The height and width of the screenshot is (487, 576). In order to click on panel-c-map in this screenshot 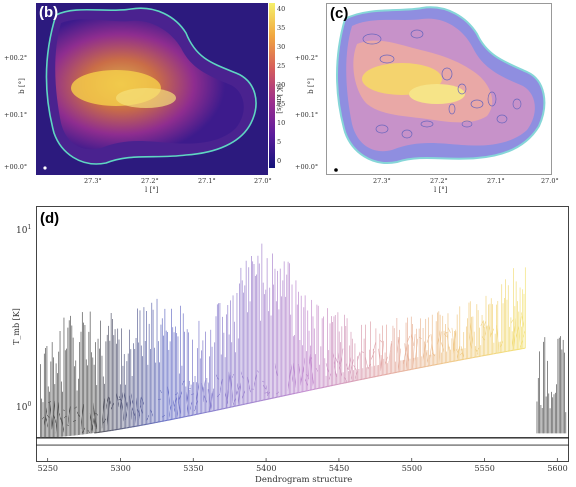, I will do `click(439, 89)`.